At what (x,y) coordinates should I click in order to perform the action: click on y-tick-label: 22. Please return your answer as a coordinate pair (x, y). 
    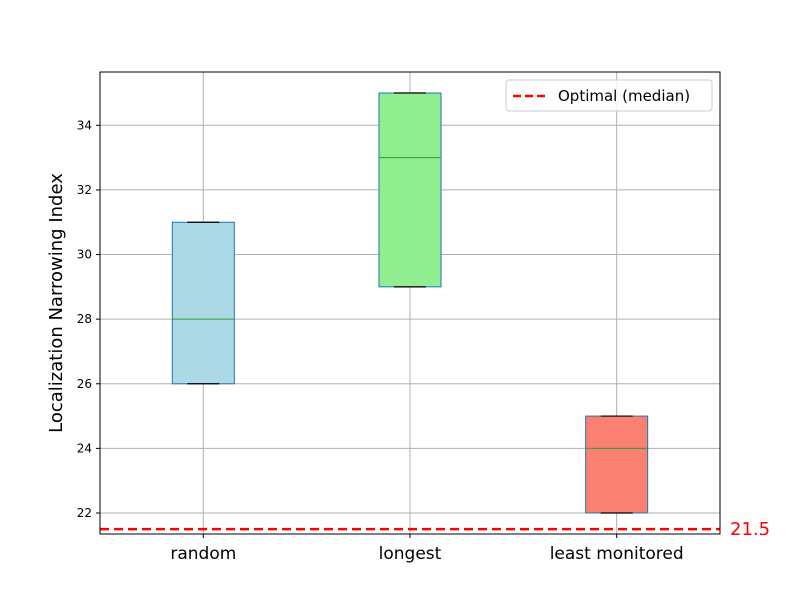
    Looking at the image, I should click on (84, 513).